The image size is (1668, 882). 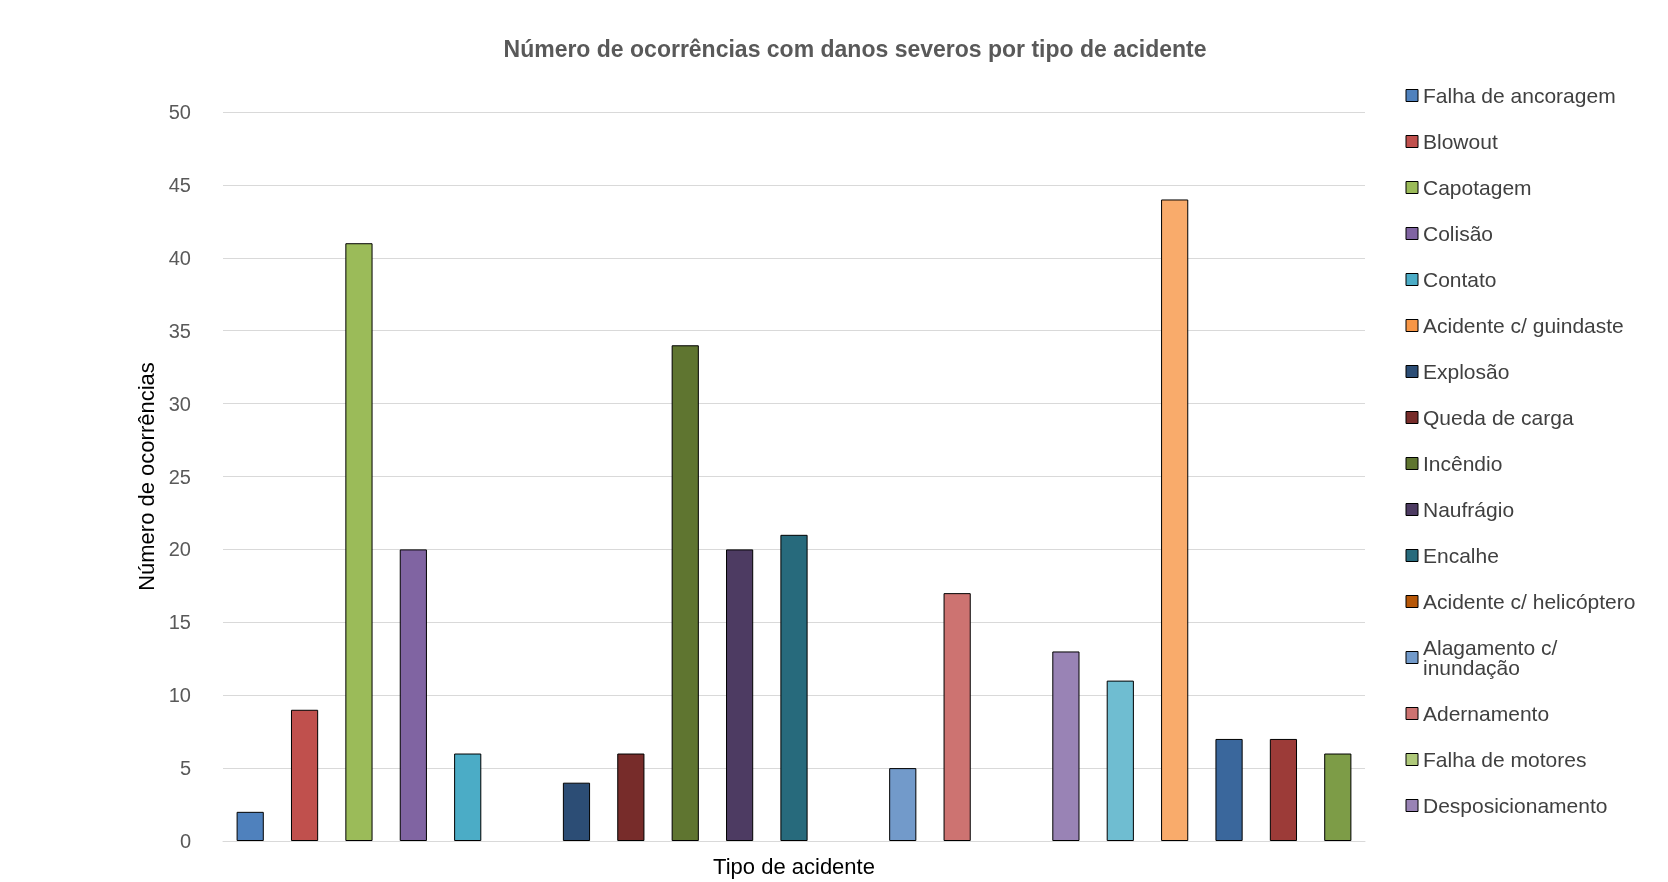 I want to click on legend-label: Explosão, so click(x=1466, y=371).